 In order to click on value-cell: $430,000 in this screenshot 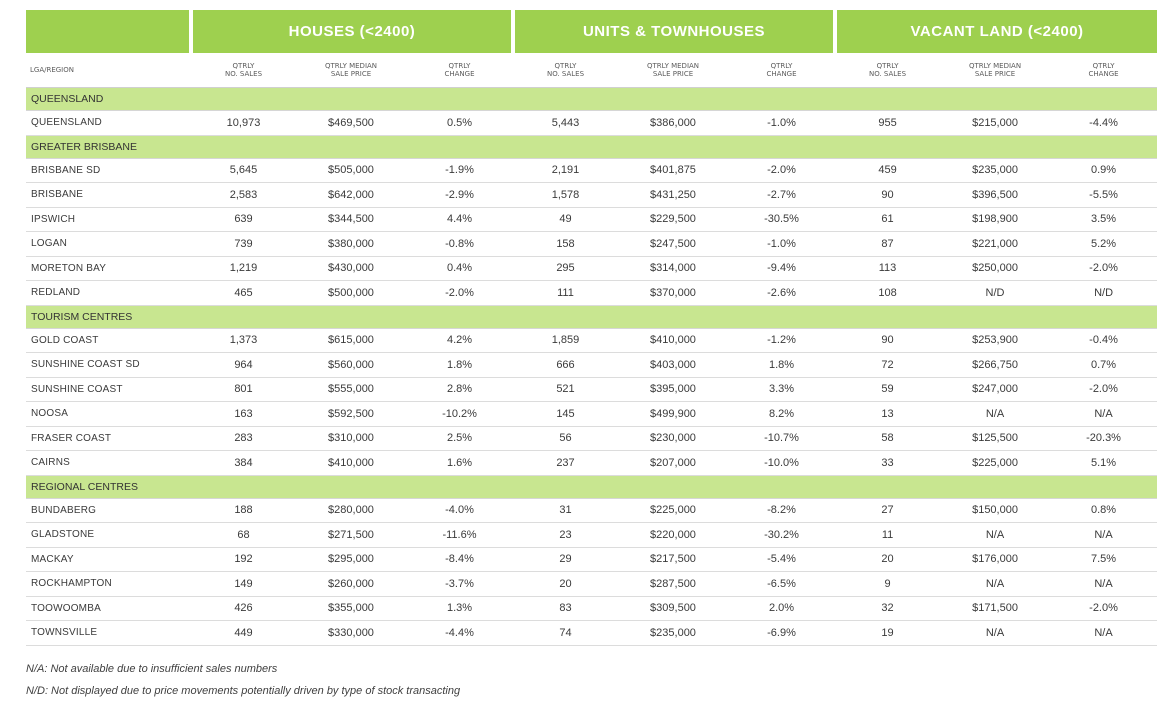, I will do `click(351, 268)`.